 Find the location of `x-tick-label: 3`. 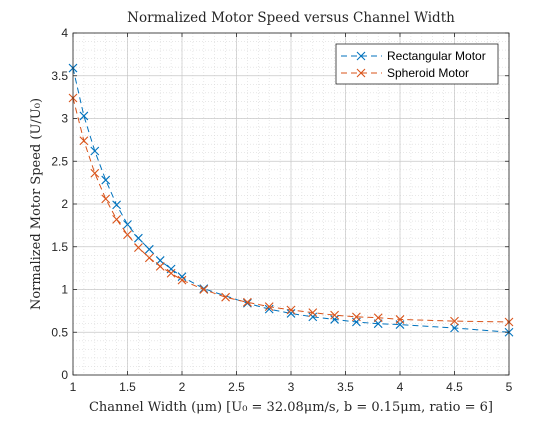

x-tick-label: 3 is located at coordinates (291, 387).